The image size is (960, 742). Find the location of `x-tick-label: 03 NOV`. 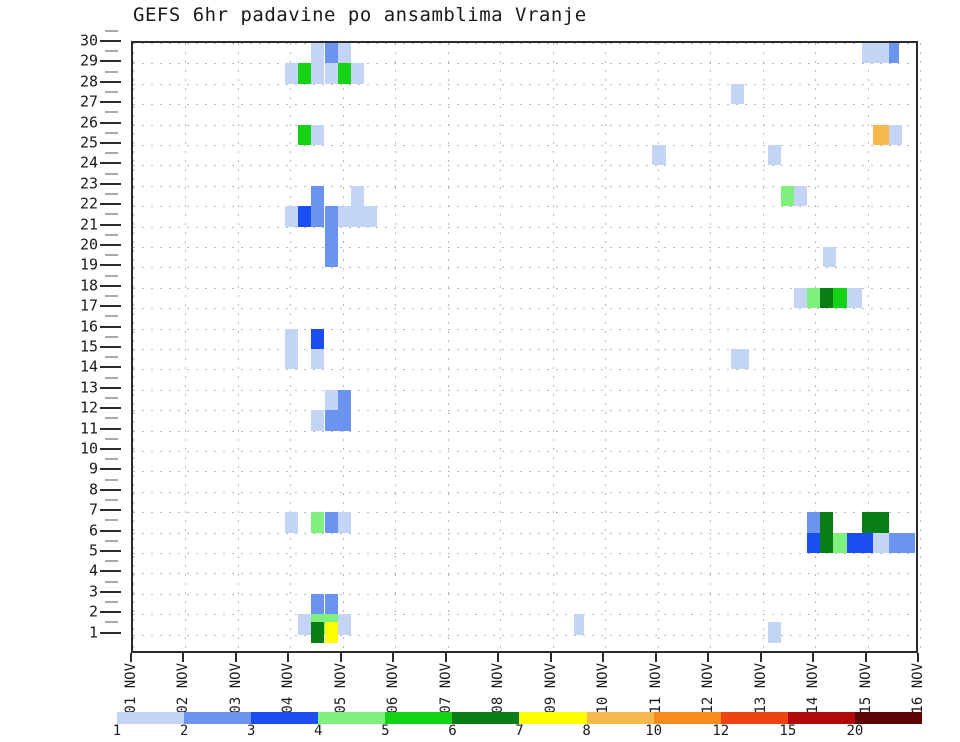

x-tick-label: 03 NOV is located at coordinates (235, 688).